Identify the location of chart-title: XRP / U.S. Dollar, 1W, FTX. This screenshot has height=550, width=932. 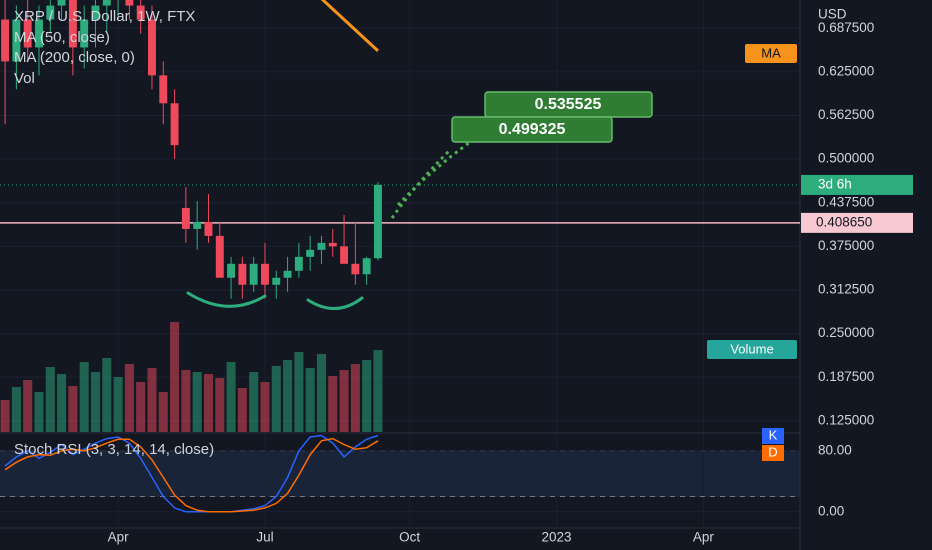
(104, 16).